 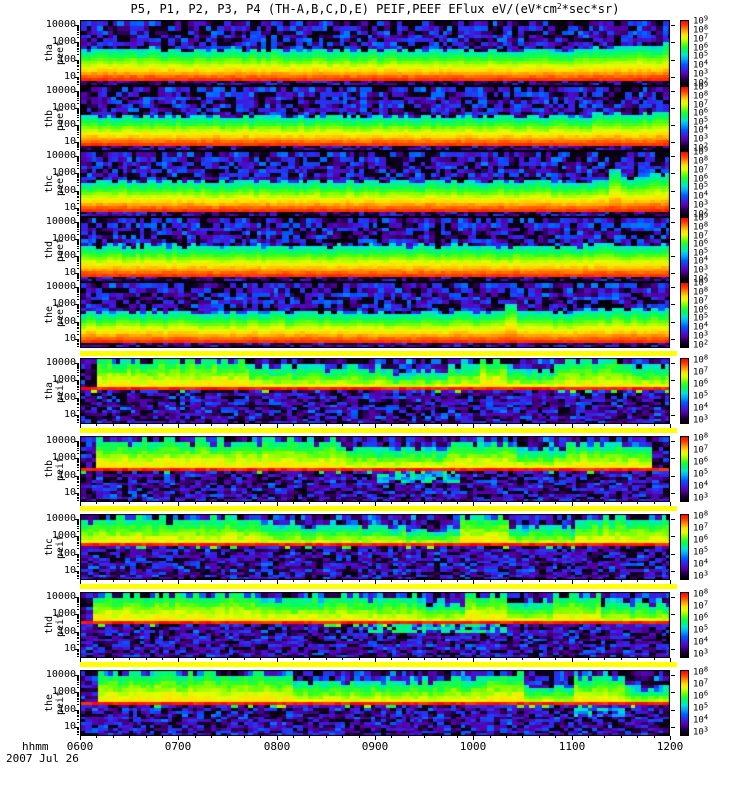 I want to click on y-tick-label-thb-peif: 1000, so click(x=63, y=458).